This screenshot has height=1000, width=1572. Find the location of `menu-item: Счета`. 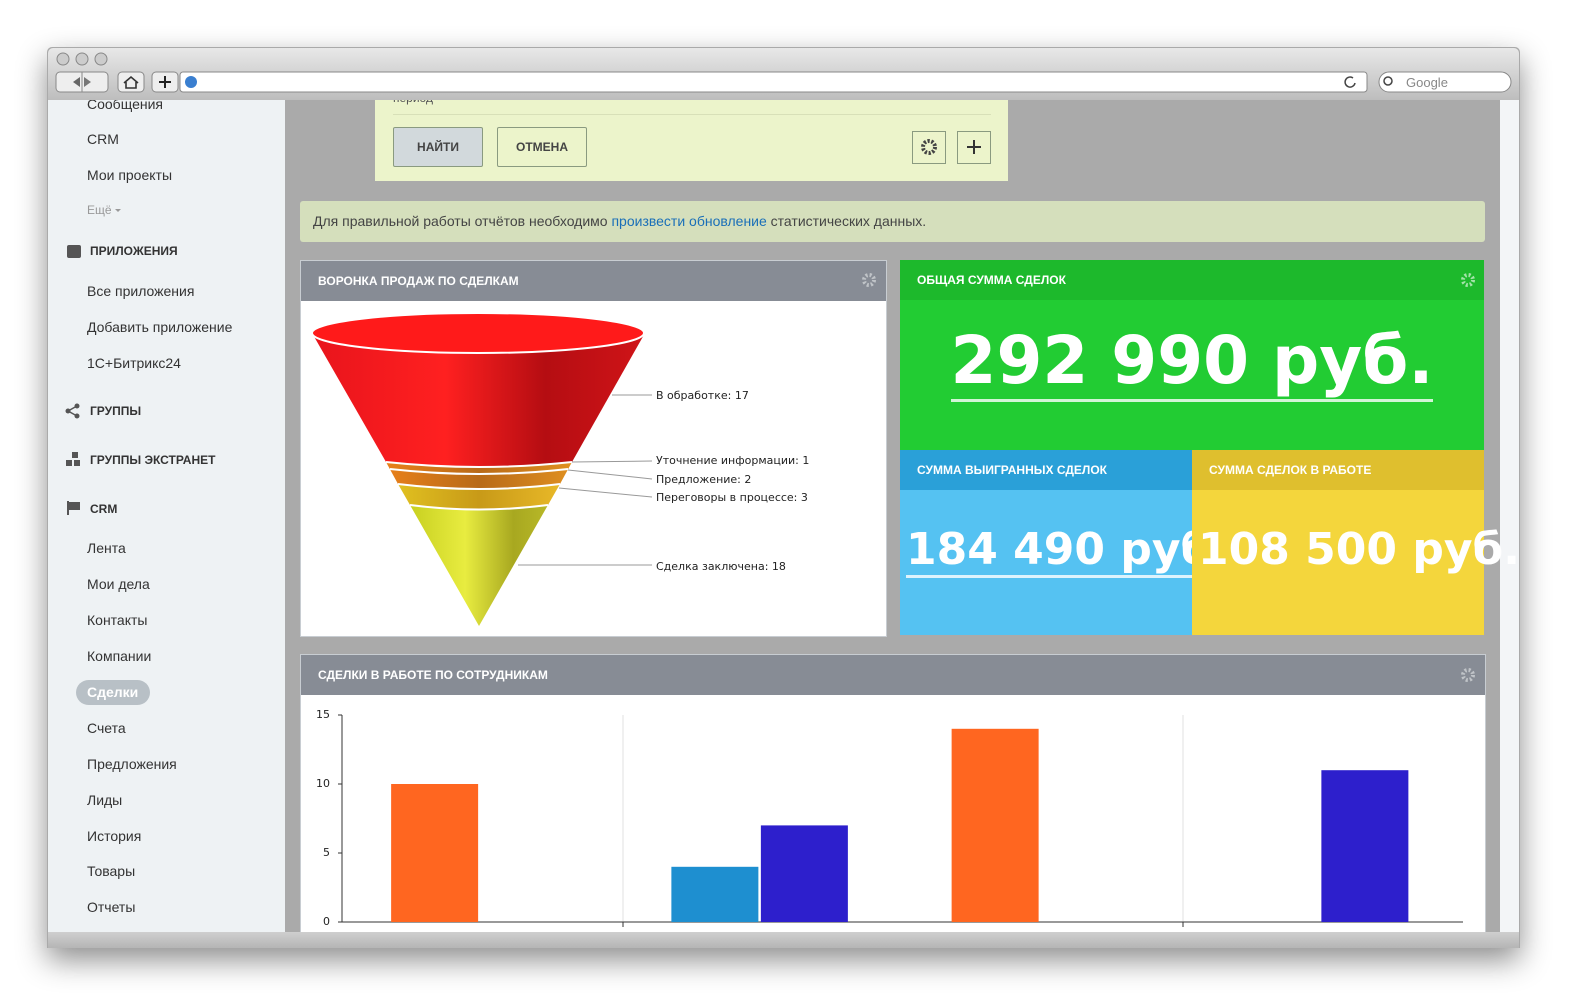

menu-item: Счета is located at coordinates (106, 728).